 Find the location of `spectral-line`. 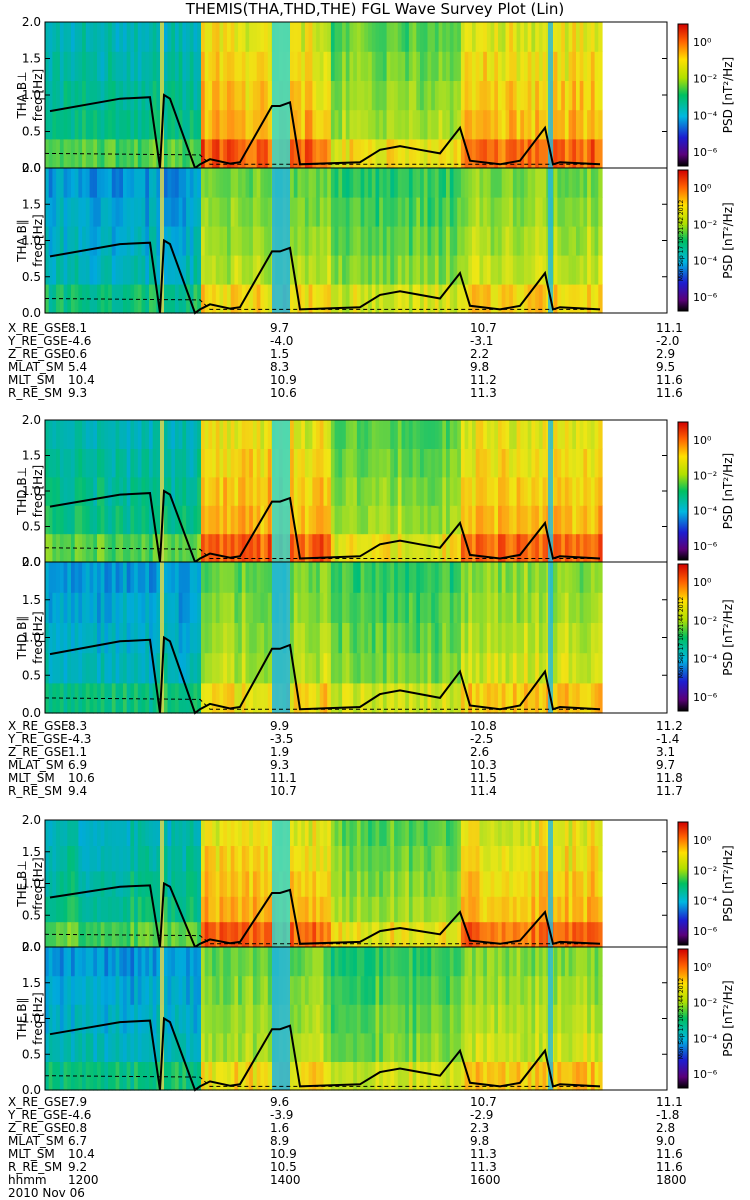

spectral-line is located at coordinates (325, 526).